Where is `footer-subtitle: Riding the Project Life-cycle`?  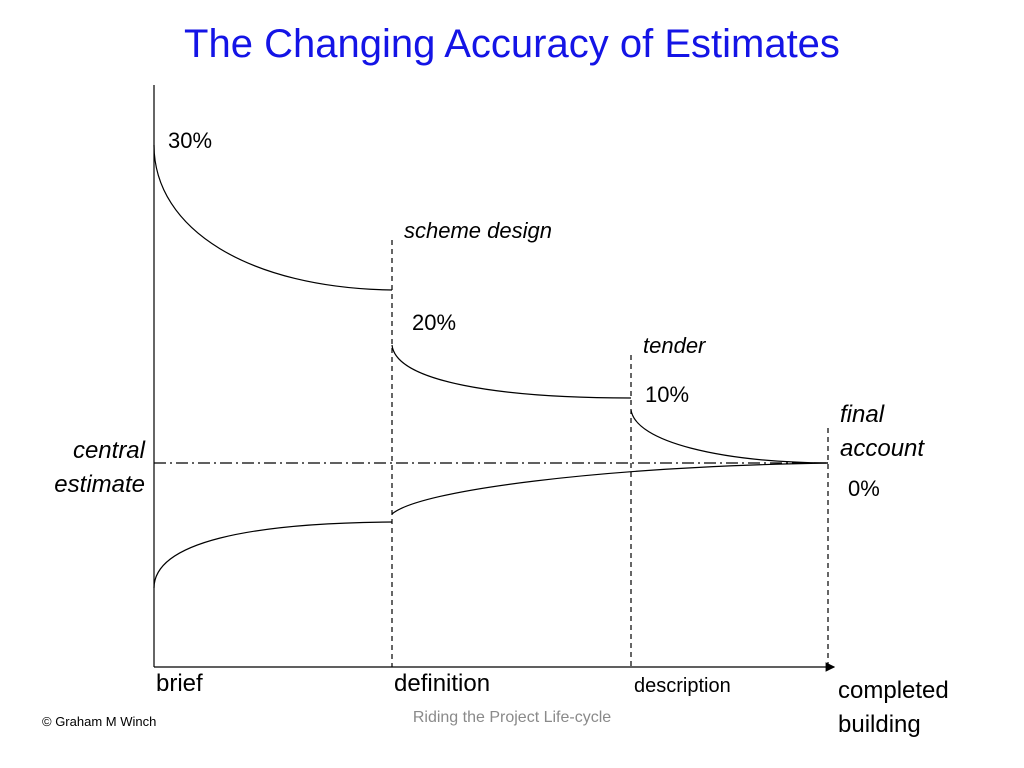
footer-subtitle: Riding the Project Life-cycle is located at coordinates (512, 717).